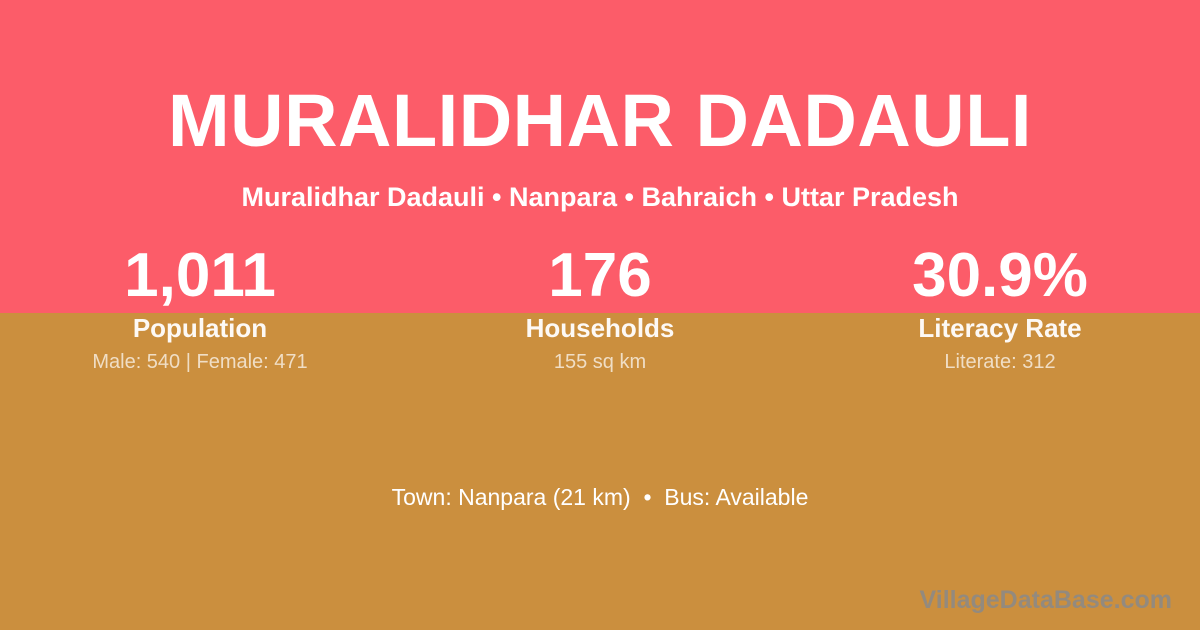 This screenshot has height=630, width=1200. What do you see at coordinates (1000, 275) in the screenshot?
I see `literacy-rate-value: 30.9%` at bounding box center [1000, 275].